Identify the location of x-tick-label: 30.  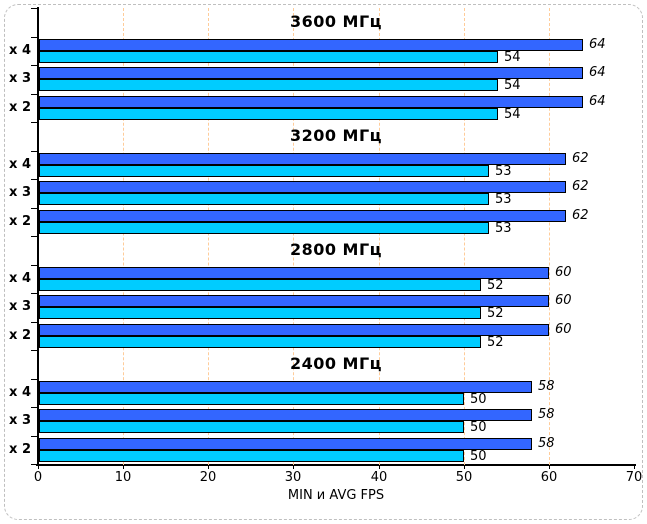
(293, 477).